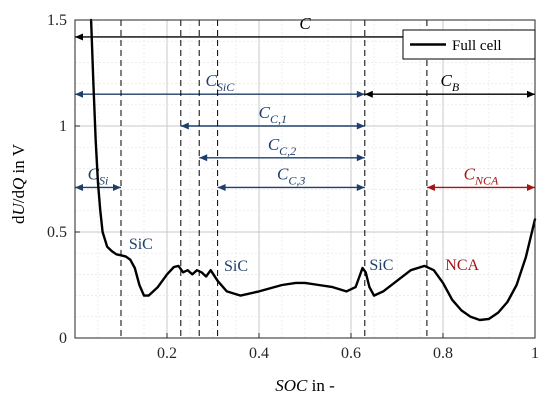 This screenshot has width=550, height=405. Describe the element at coordinates (456, 87) in the screenshot. I see `span-label-sub: B` at that location.